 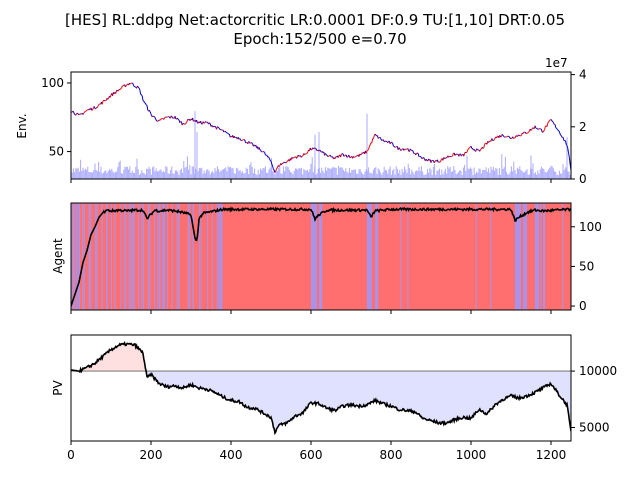 What do you see at coordinates (316, 451) in the screenshot?
I see `pv-x-ticks: 0 200 400 600 800 1000 1200` at bounding box center [316, 451].